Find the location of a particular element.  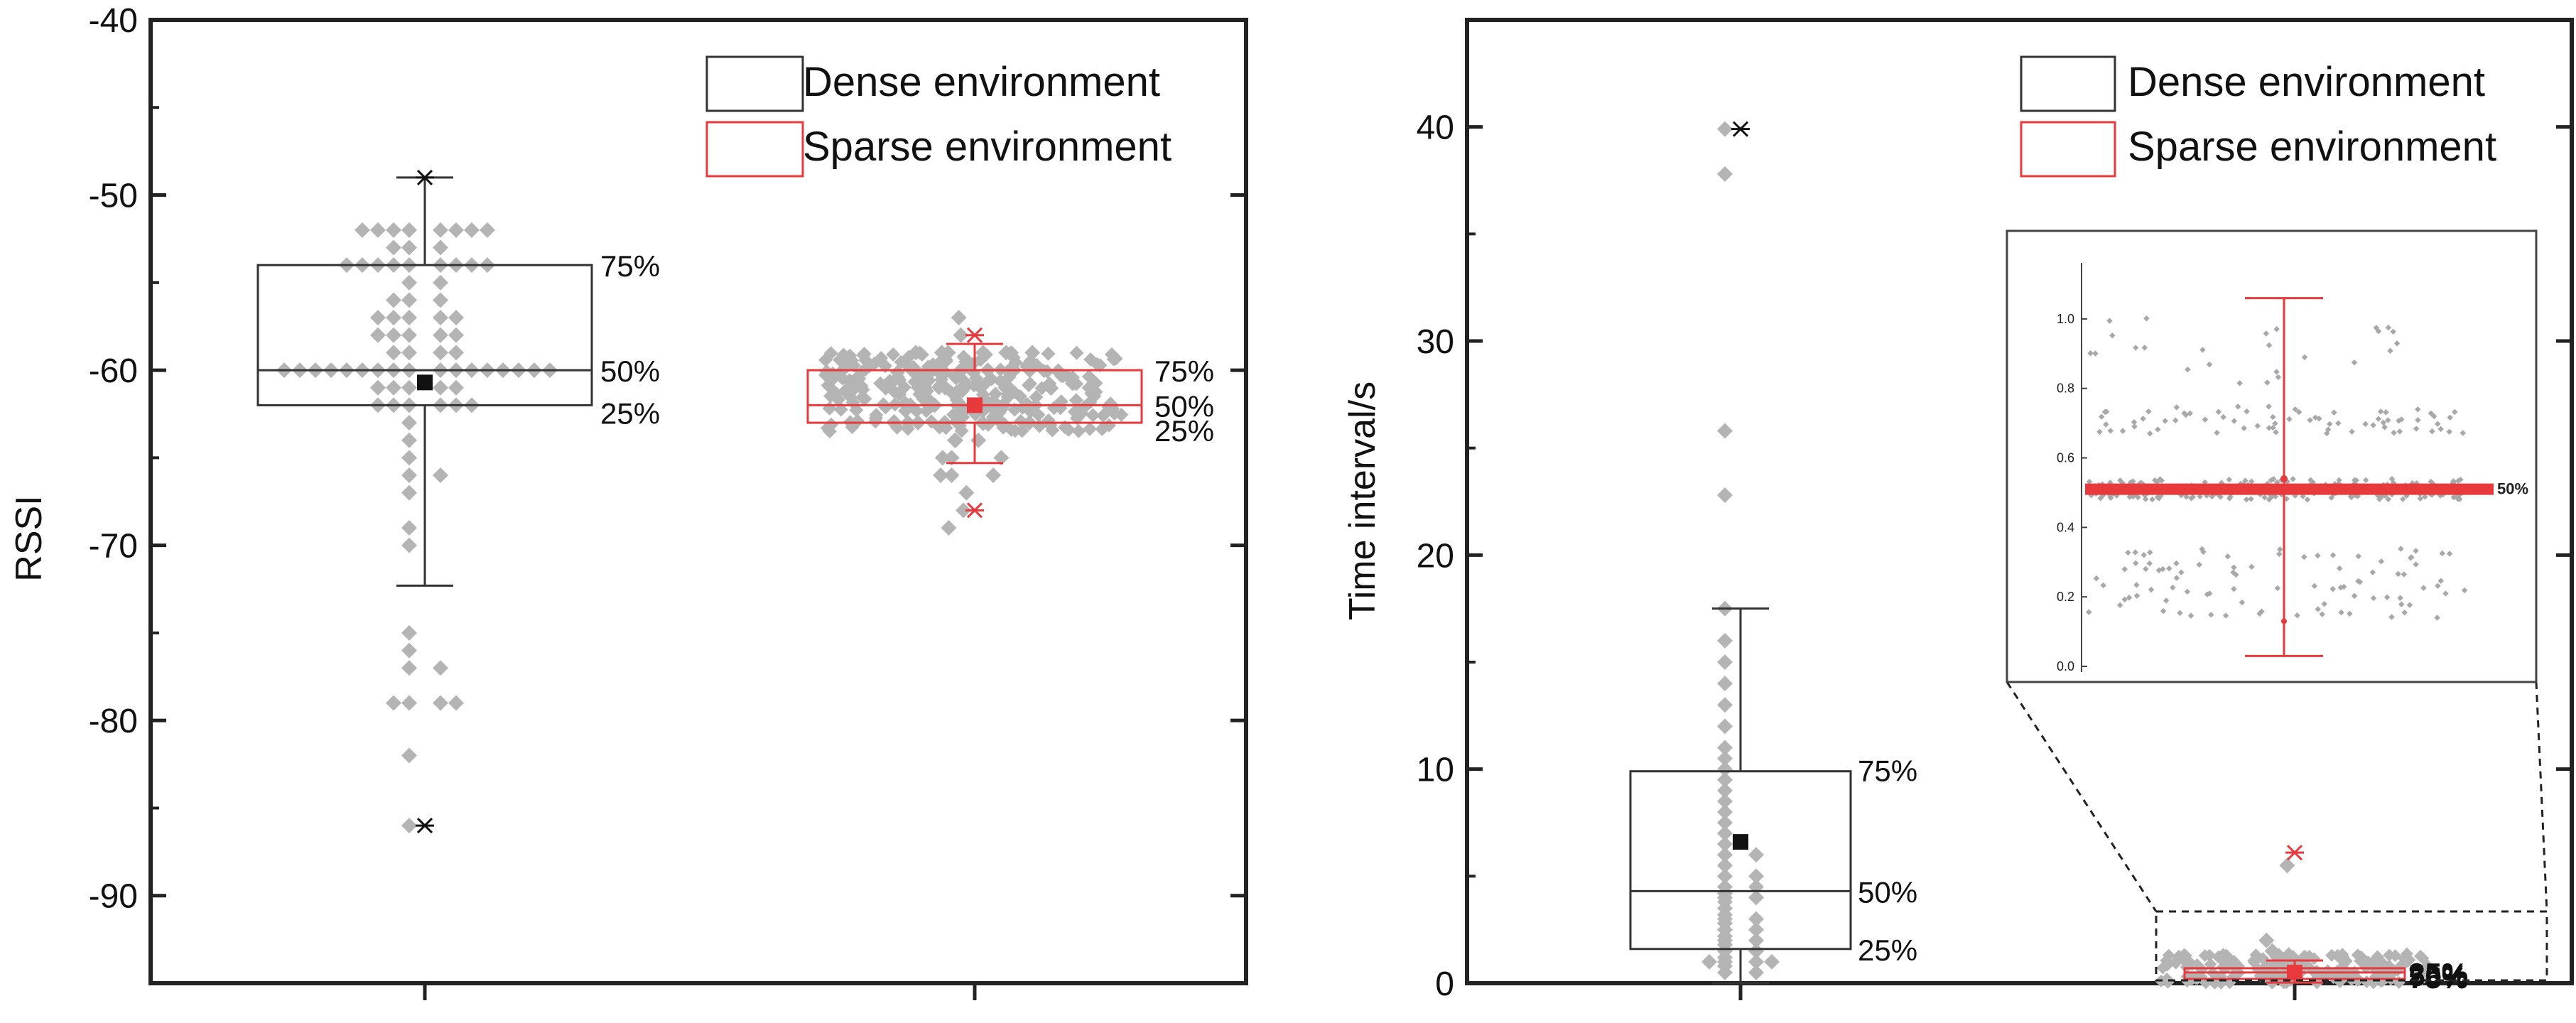

percentile-label: 25% is located at coordinates (1184, 431).